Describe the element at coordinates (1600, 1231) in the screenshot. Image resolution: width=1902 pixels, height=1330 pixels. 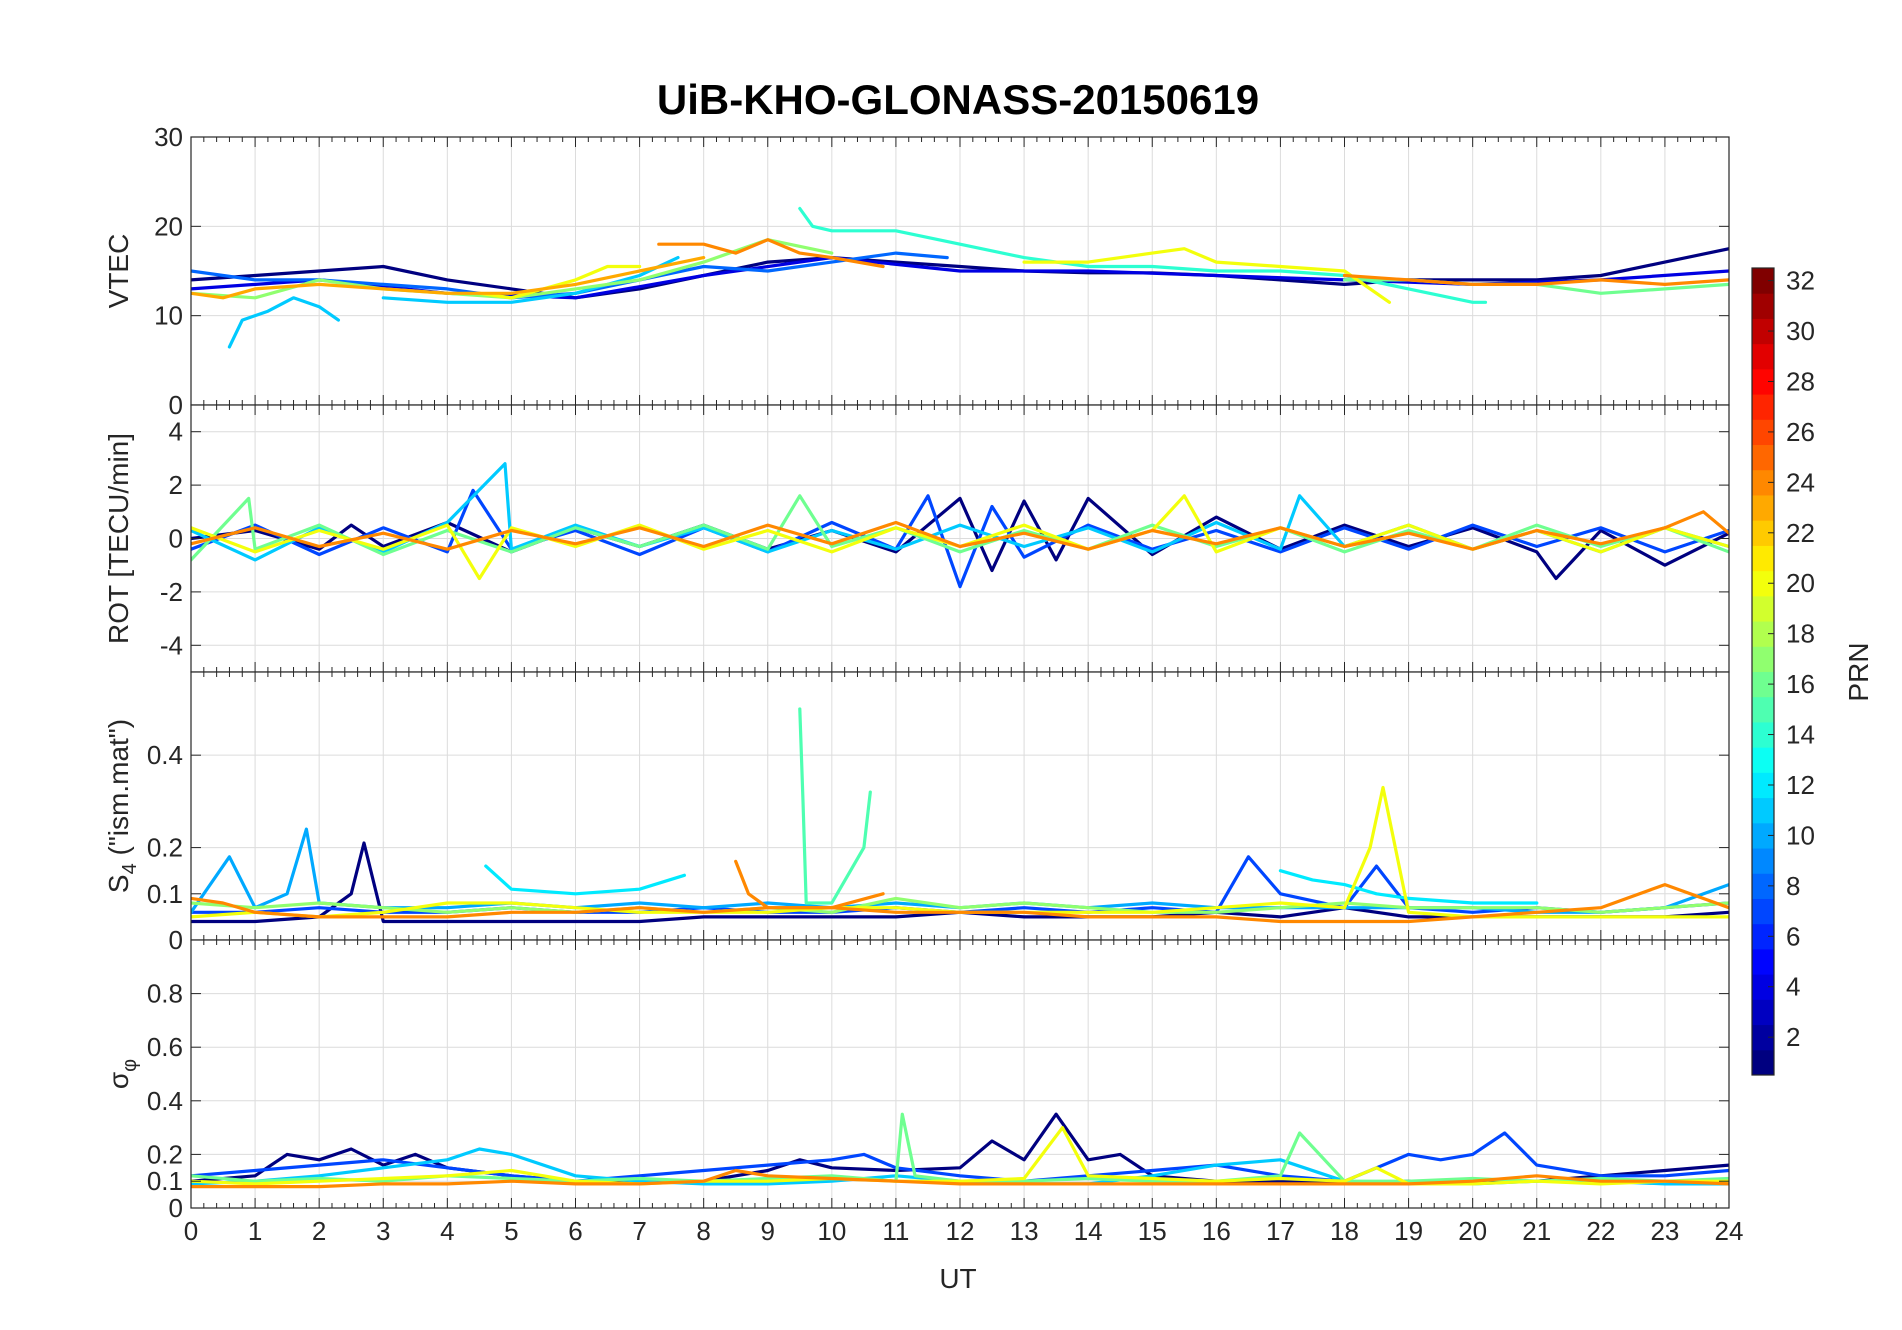
I see `x-tick-label: 22` at that location.